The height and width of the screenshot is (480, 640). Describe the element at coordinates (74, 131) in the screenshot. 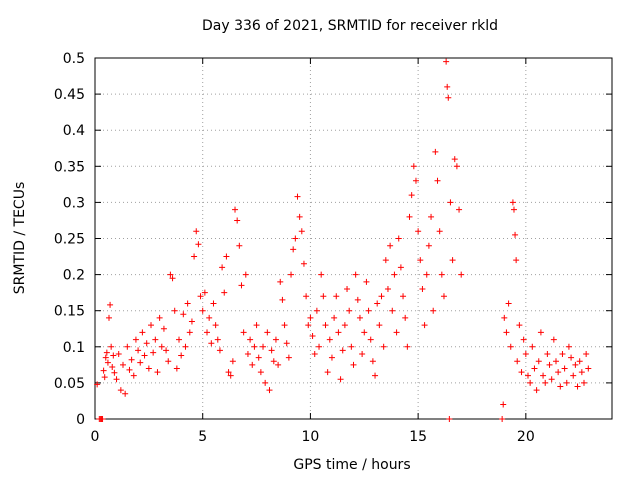

I see `y-tick-label: 0.4` at that location.